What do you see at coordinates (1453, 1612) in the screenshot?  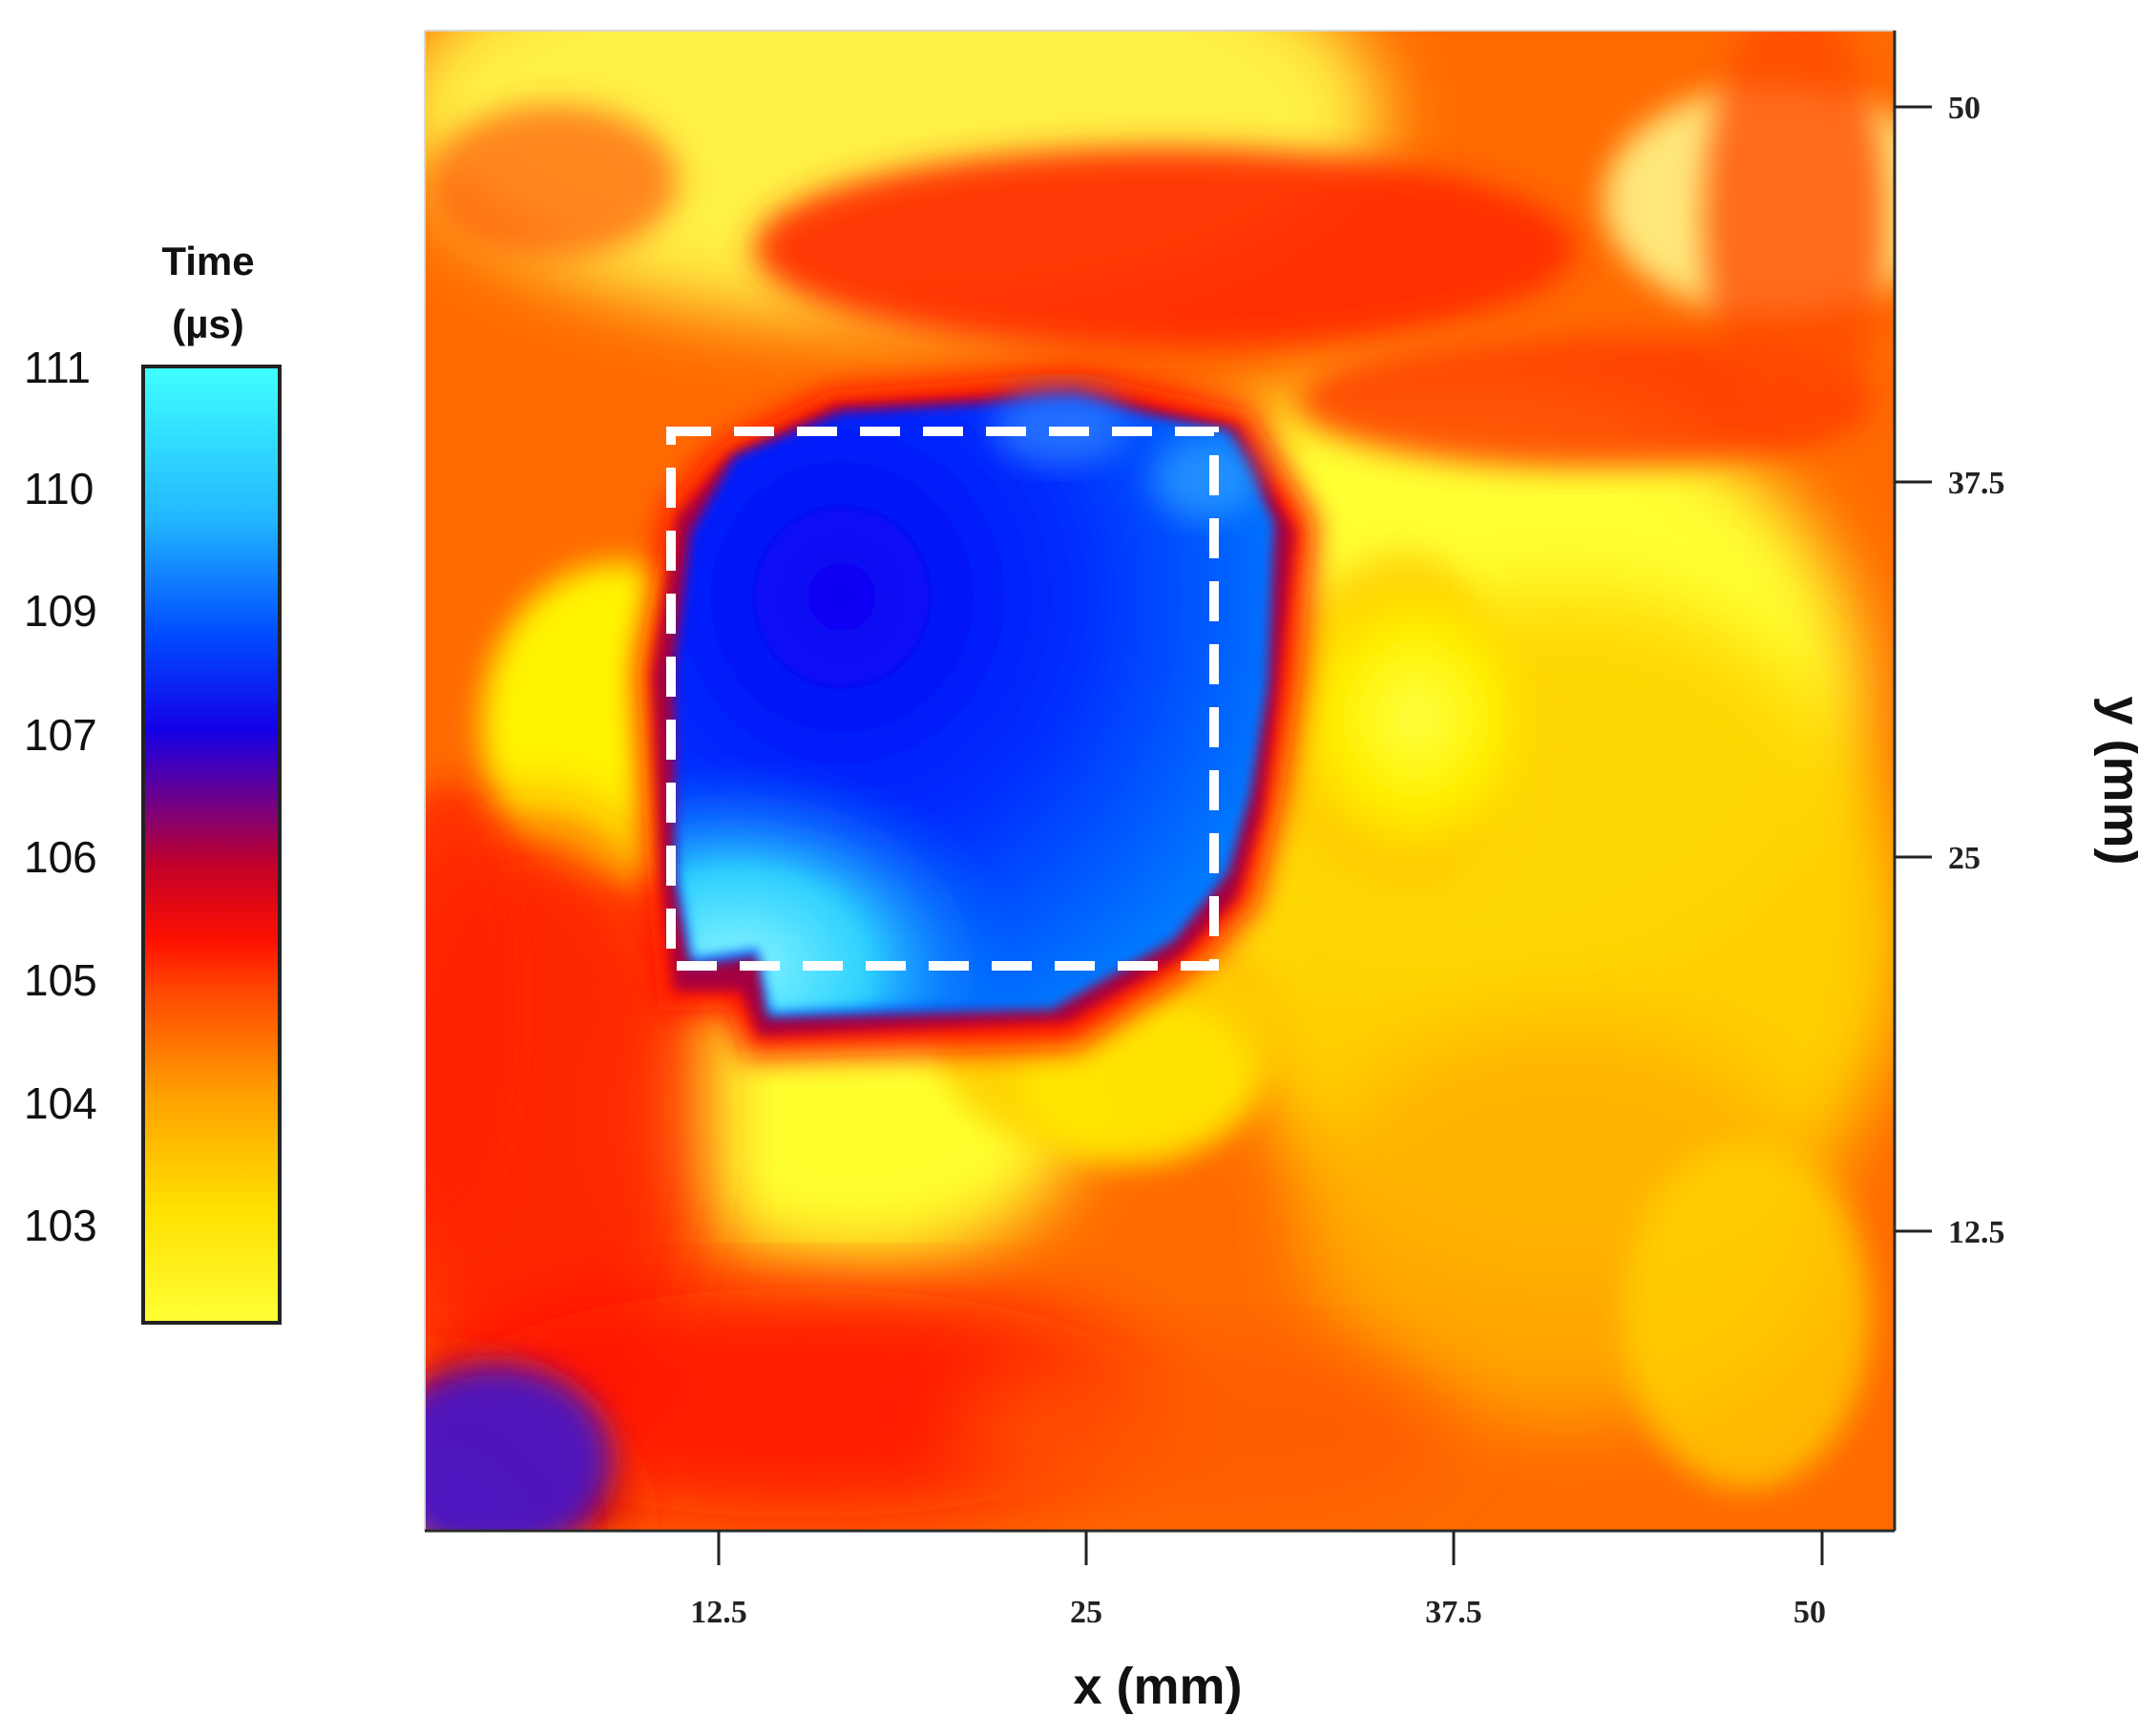 I see `x-tick-label: 37.5` at bounding box center [1453, 1612].